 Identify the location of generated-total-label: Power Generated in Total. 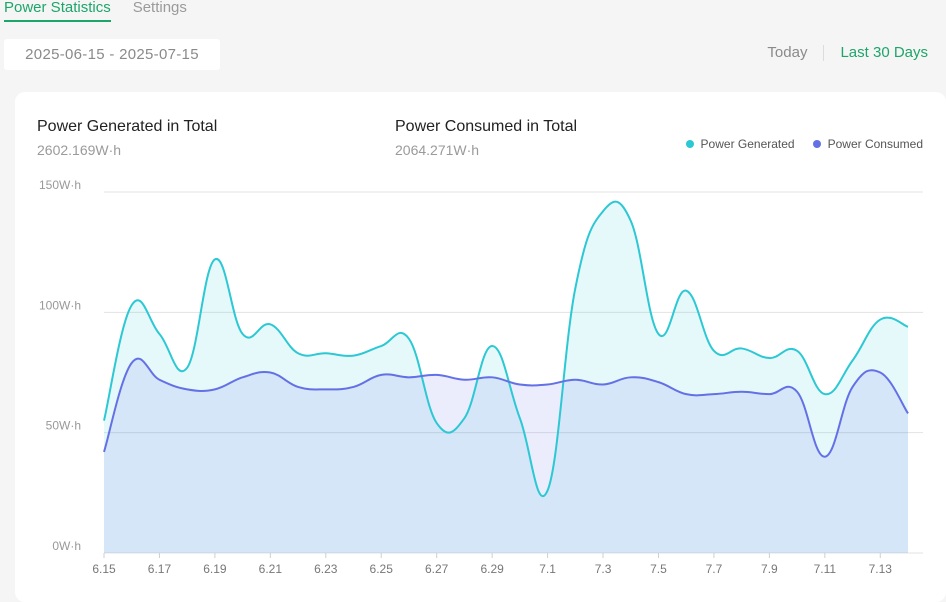
(127, 126).